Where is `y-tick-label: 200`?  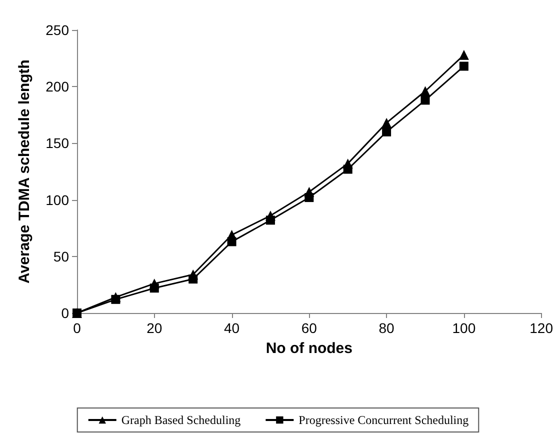 y-tick-label: 200 is located at coordinates (58, 86).